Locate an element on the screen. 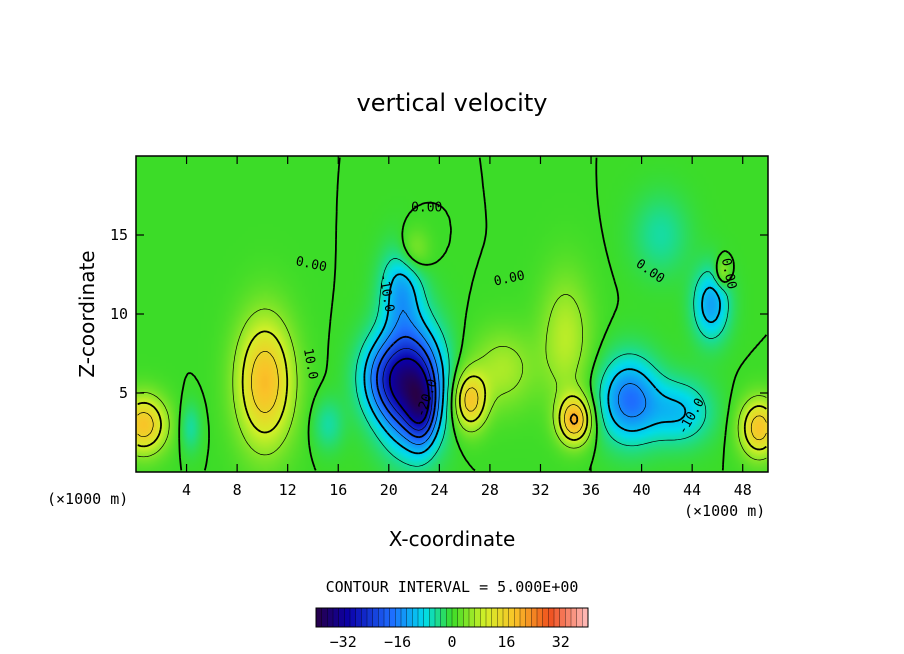  x-tick-label: 48 is located at coordinates (743, 490).